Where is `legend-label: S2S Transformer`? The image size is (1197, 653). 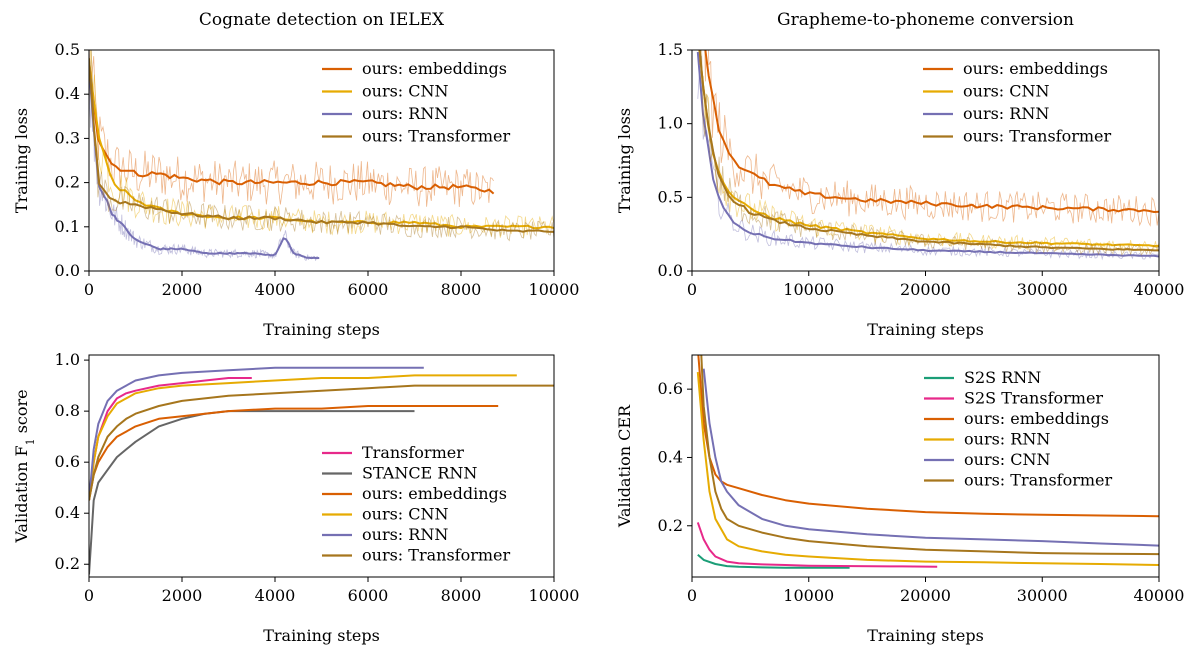 legend-label: S2S Transformer is located at coordinates (1033, 398).